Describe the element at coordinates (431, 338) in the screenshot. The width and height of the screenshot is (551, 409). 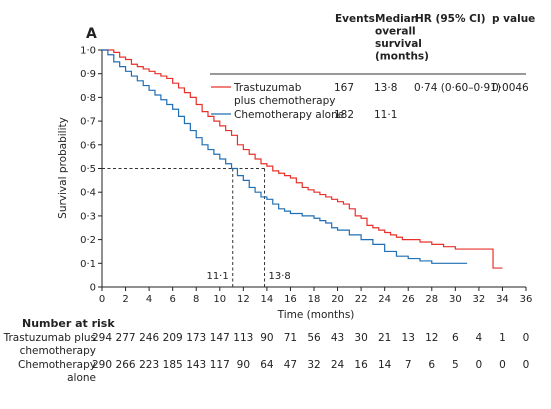
I see `risk-value: 12` at that location.